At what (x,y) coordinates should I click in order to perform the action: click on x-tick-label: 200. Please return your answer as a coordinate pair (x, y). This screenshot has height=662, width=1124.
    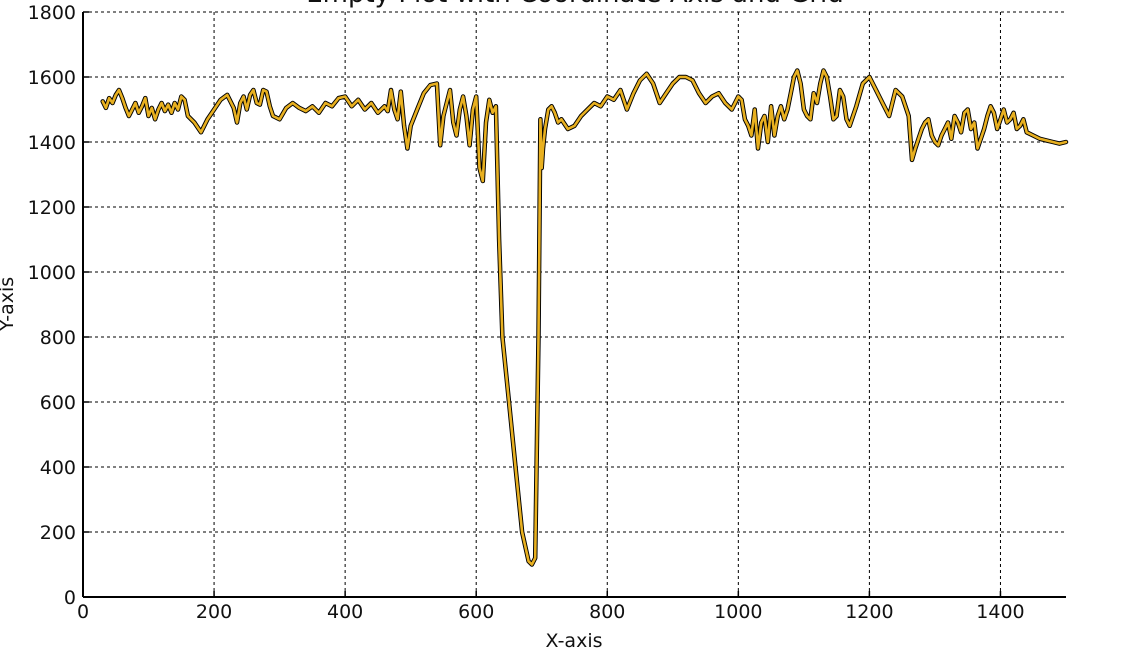
    Looking at the image, I should click on (214, 612).